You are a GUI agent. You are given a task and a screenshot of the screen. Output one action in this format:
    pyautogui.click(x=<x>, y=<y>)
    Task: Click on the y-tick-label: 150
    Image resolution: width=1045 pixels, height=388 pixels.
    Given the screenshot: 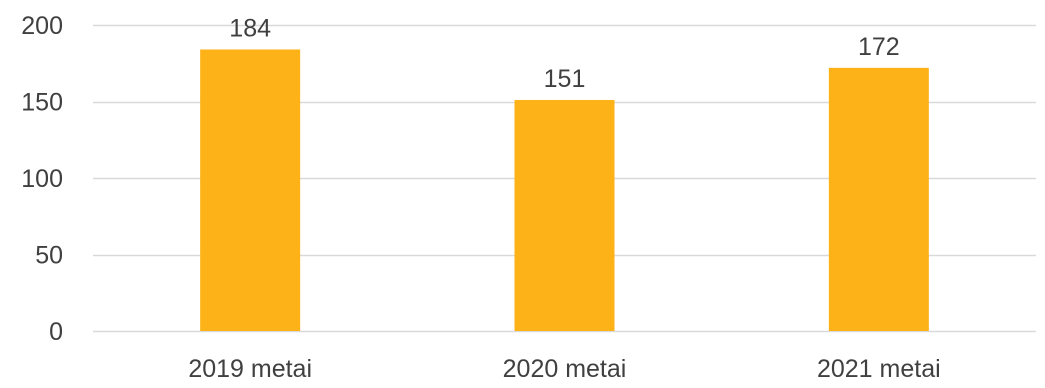 What is the action you would take?
    pyautogui.click(x=42, y=103)
    